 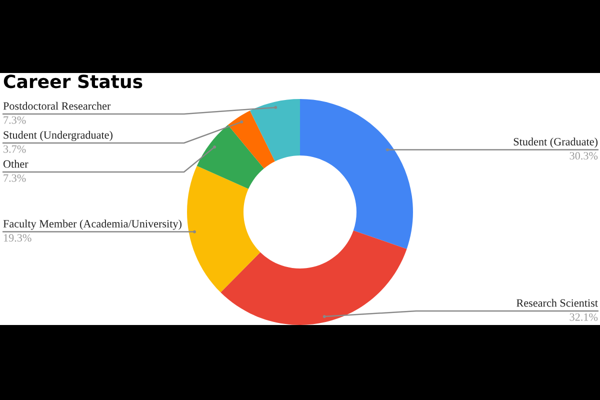 I want to click on data-label: 32.1%, so click(x=584, y=317).